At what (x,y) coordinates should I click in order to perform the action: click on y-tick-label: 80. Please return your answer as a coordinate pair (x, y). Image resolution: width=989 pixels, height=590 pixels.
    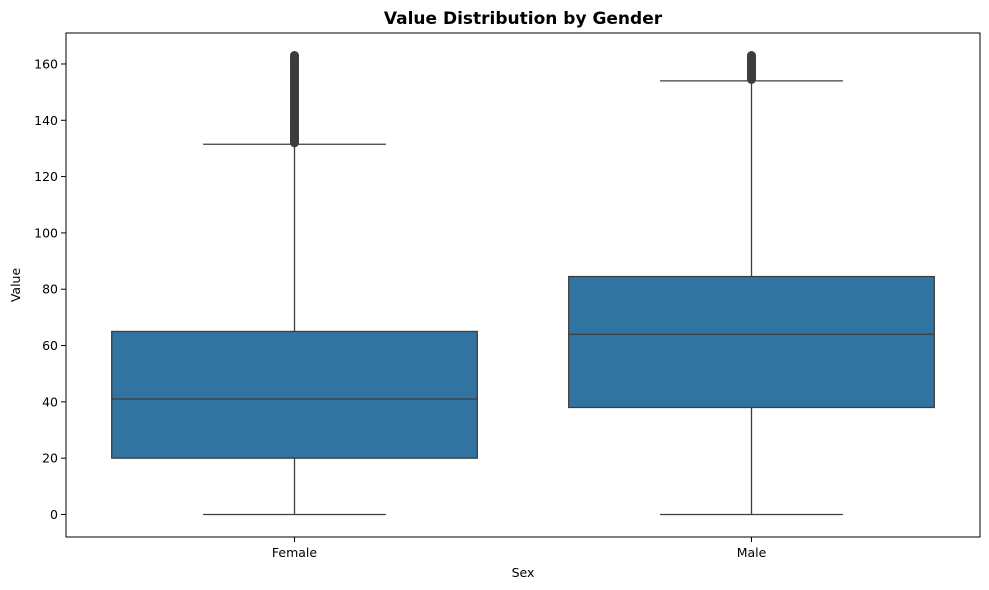
    Looking at the image, I should click on (50, 289).